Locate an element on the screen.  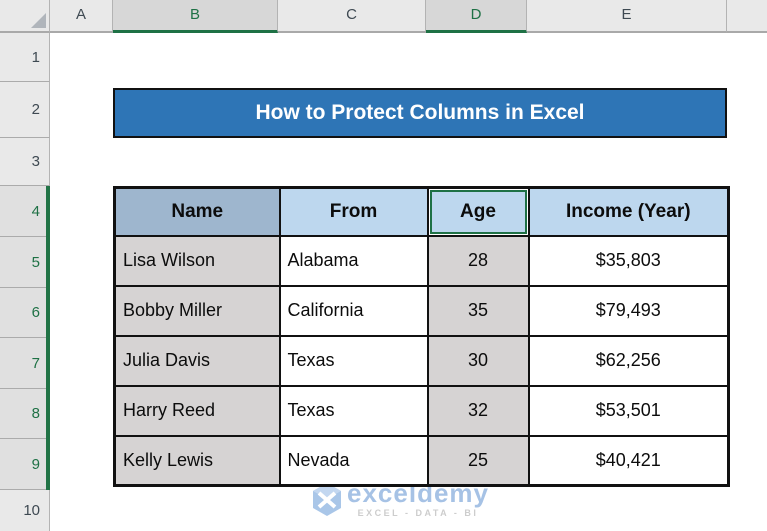
table-row: Julia Davis Texas 30 $62,256 is located at coordinates (421, 360).